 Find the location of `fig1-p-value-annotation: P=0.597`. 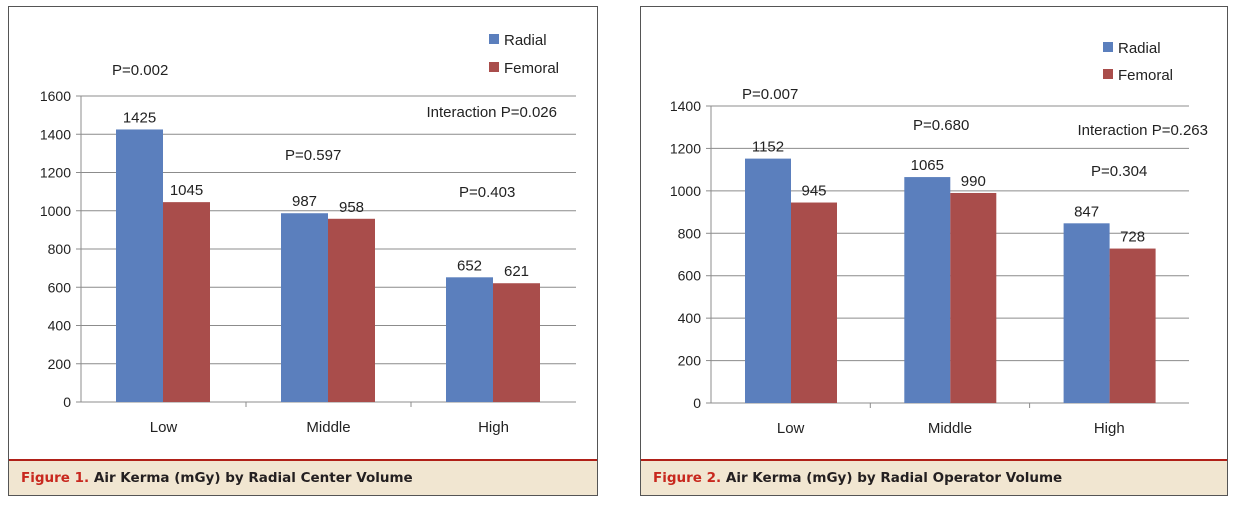

fig1-p-value-annotation: P=0.597 is located at coordinates (313, 155).